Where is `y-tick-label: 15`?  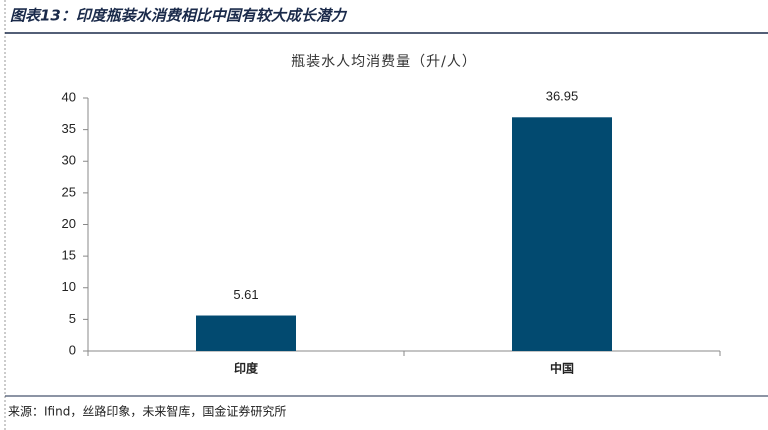 y-tick-label: 15 is located at coordinates (69, 255).